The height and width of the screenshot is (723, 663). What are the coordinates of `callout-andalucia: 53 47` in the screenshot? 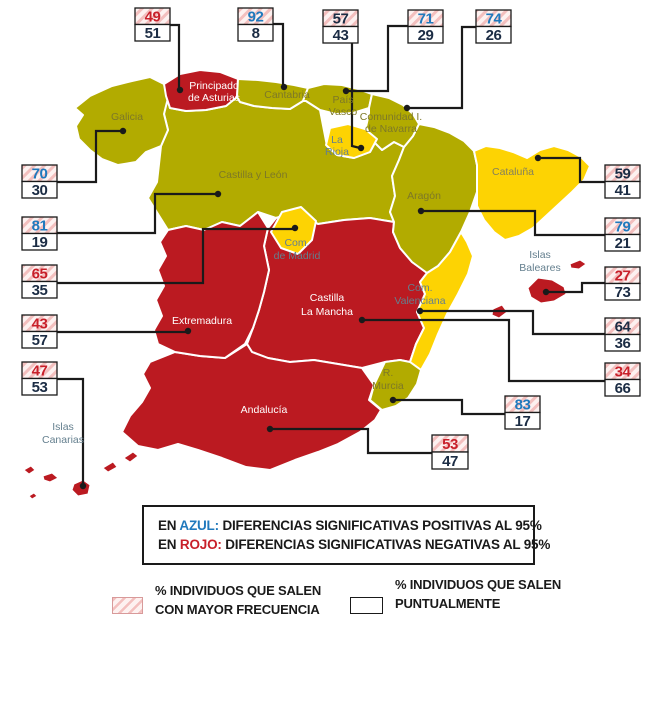 It's located at (450, 452).